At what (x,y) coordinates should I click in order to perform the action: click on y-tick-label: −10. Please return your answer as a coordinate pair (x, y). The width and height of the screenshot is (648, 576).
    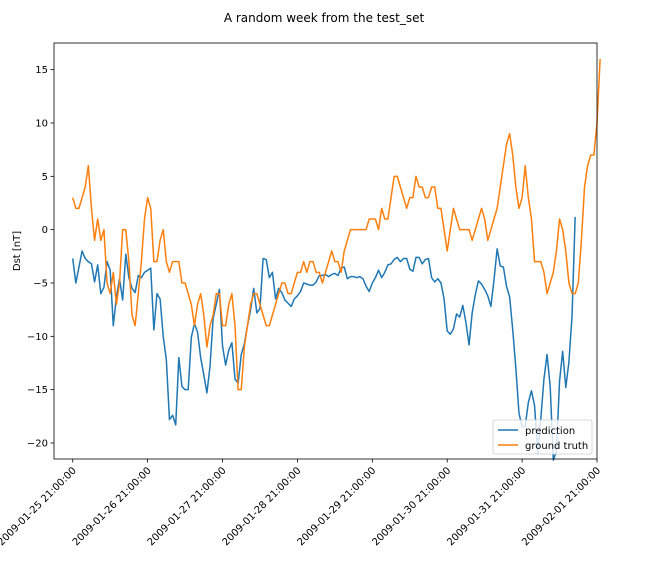
    Looking at the image, I should click on (37, 337).